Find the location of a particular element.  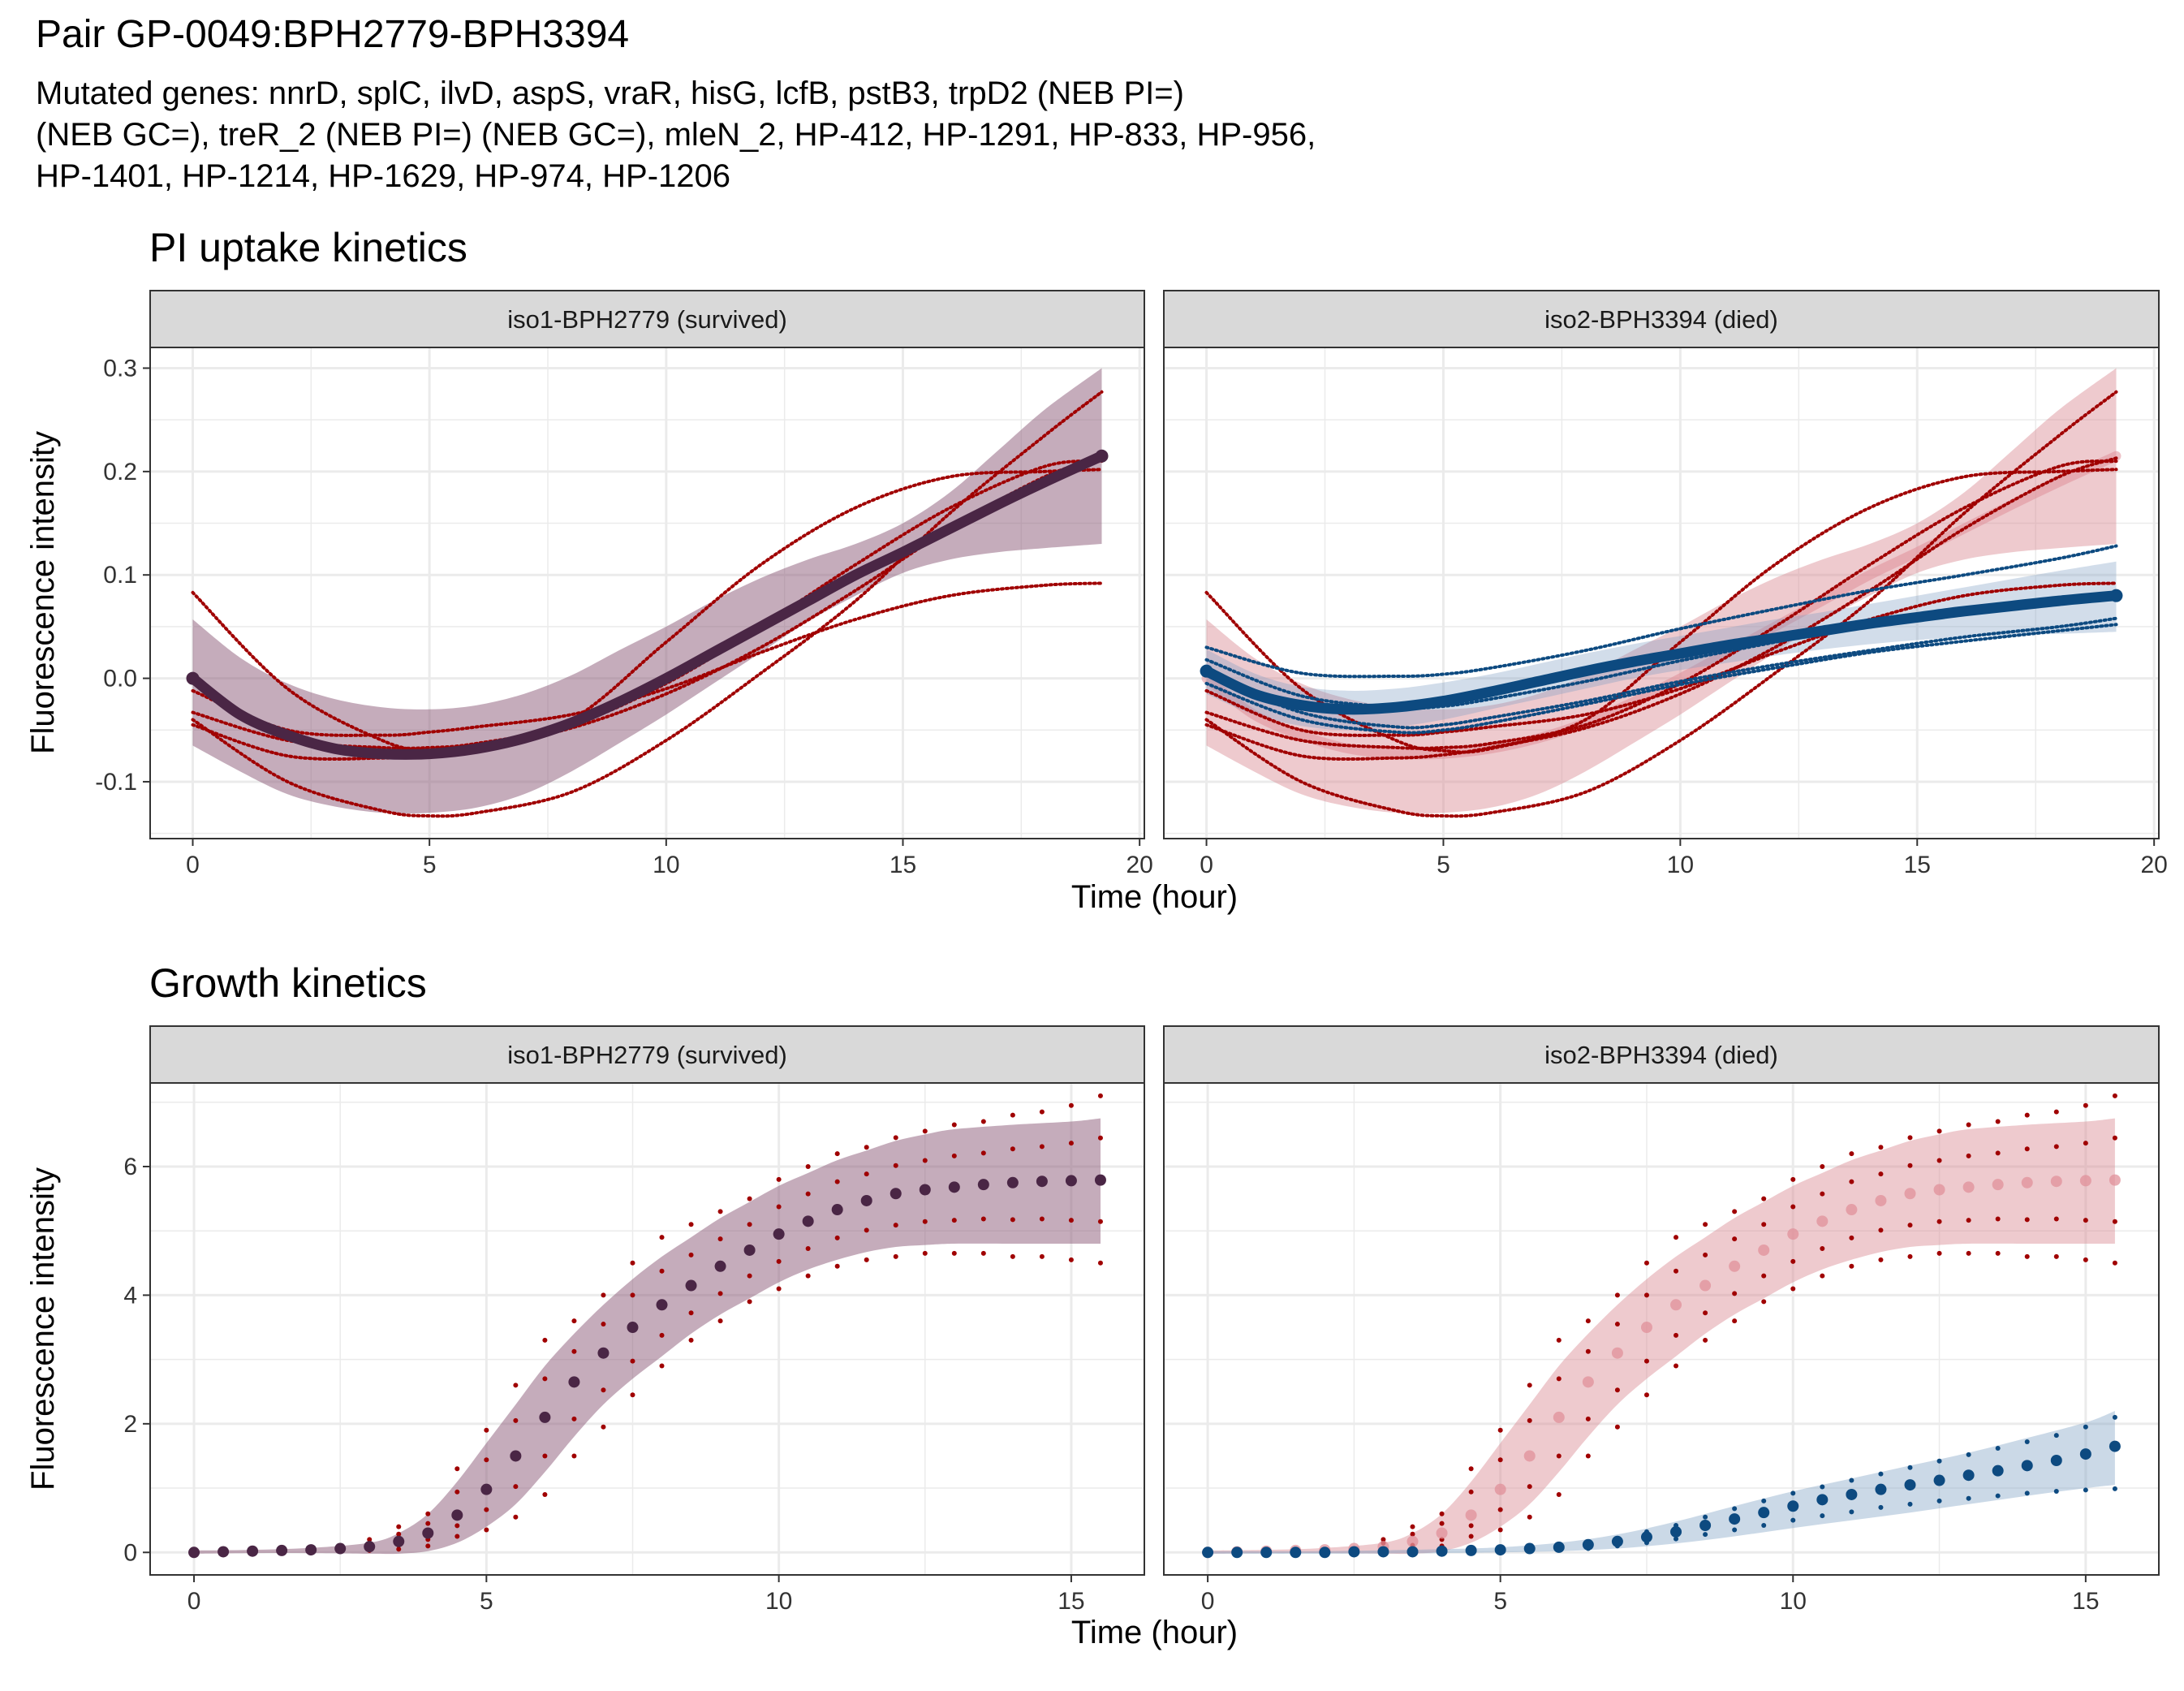

x-tick-label: 10 is located at coordinates (779, 1601).